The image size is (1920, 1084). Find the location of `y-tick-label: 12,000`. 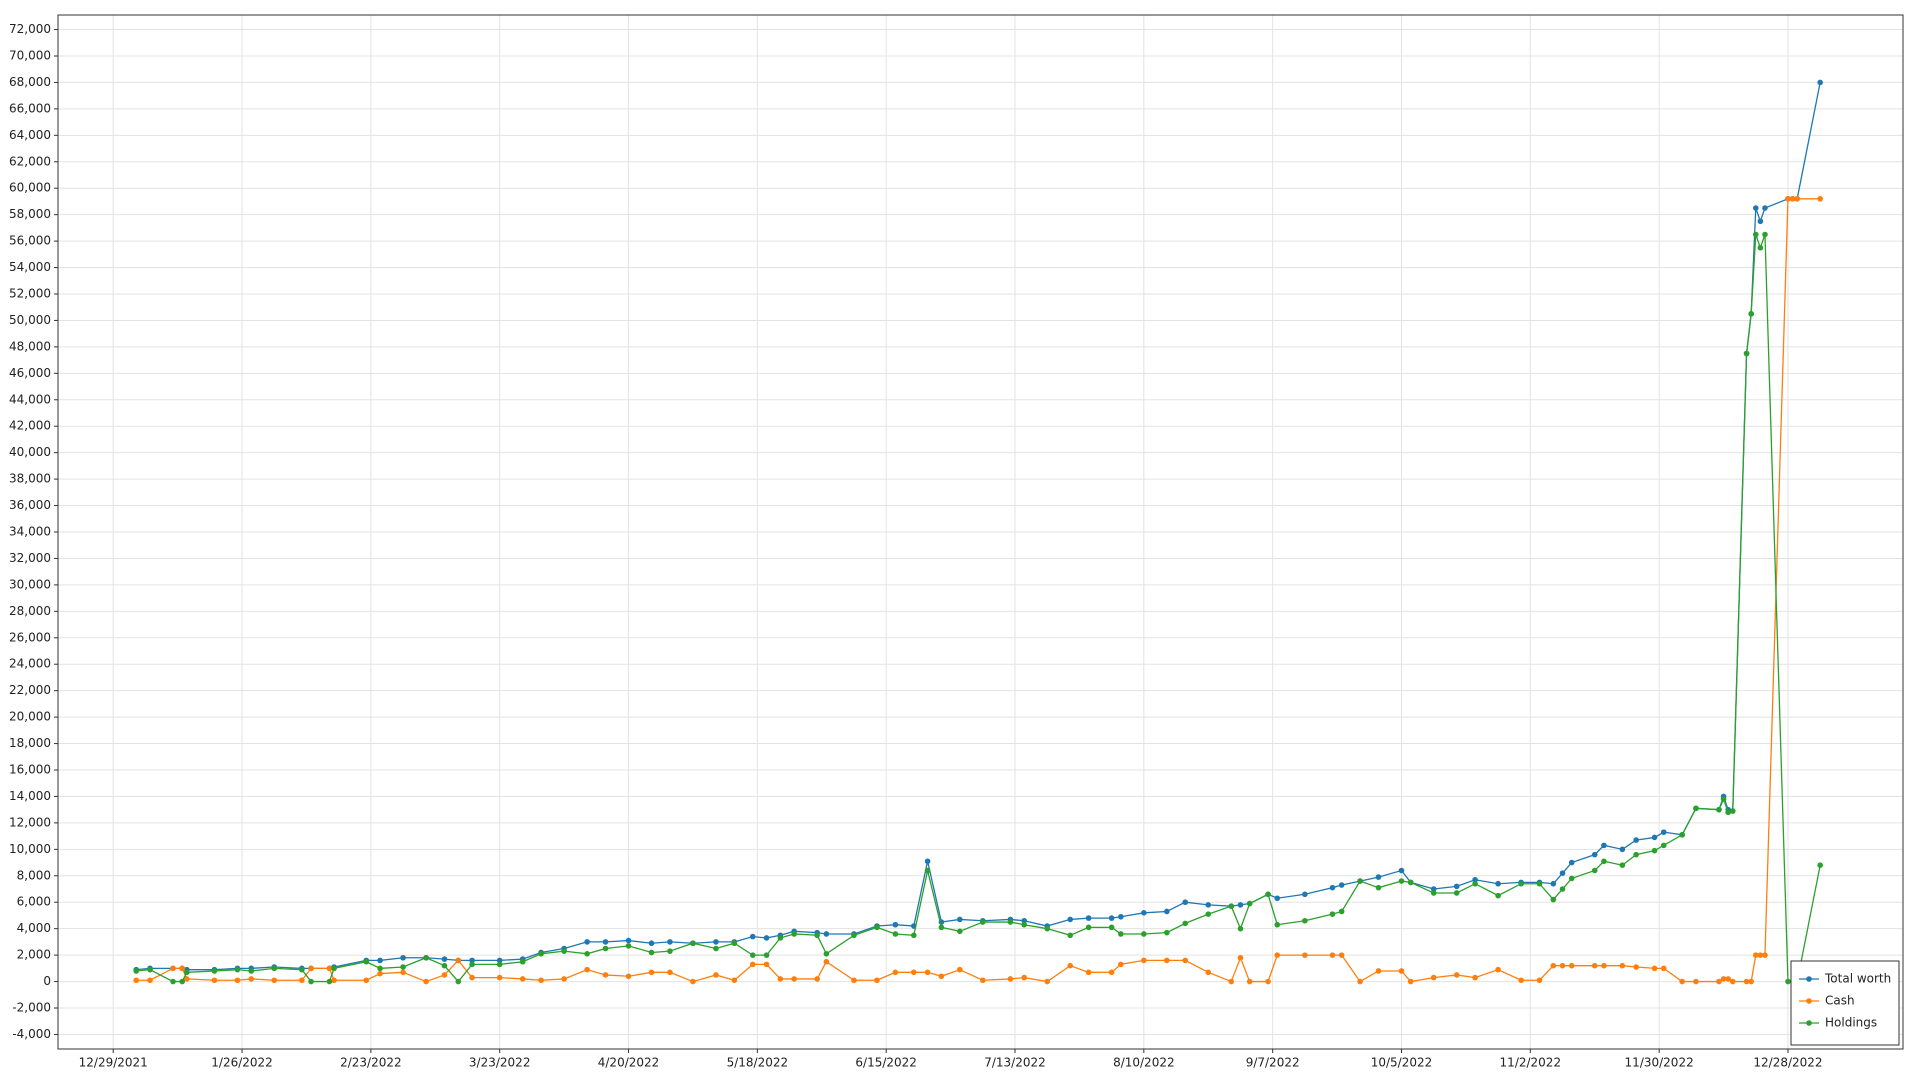

y-tick-label: 12,000 is located at coordinates (30, 822).